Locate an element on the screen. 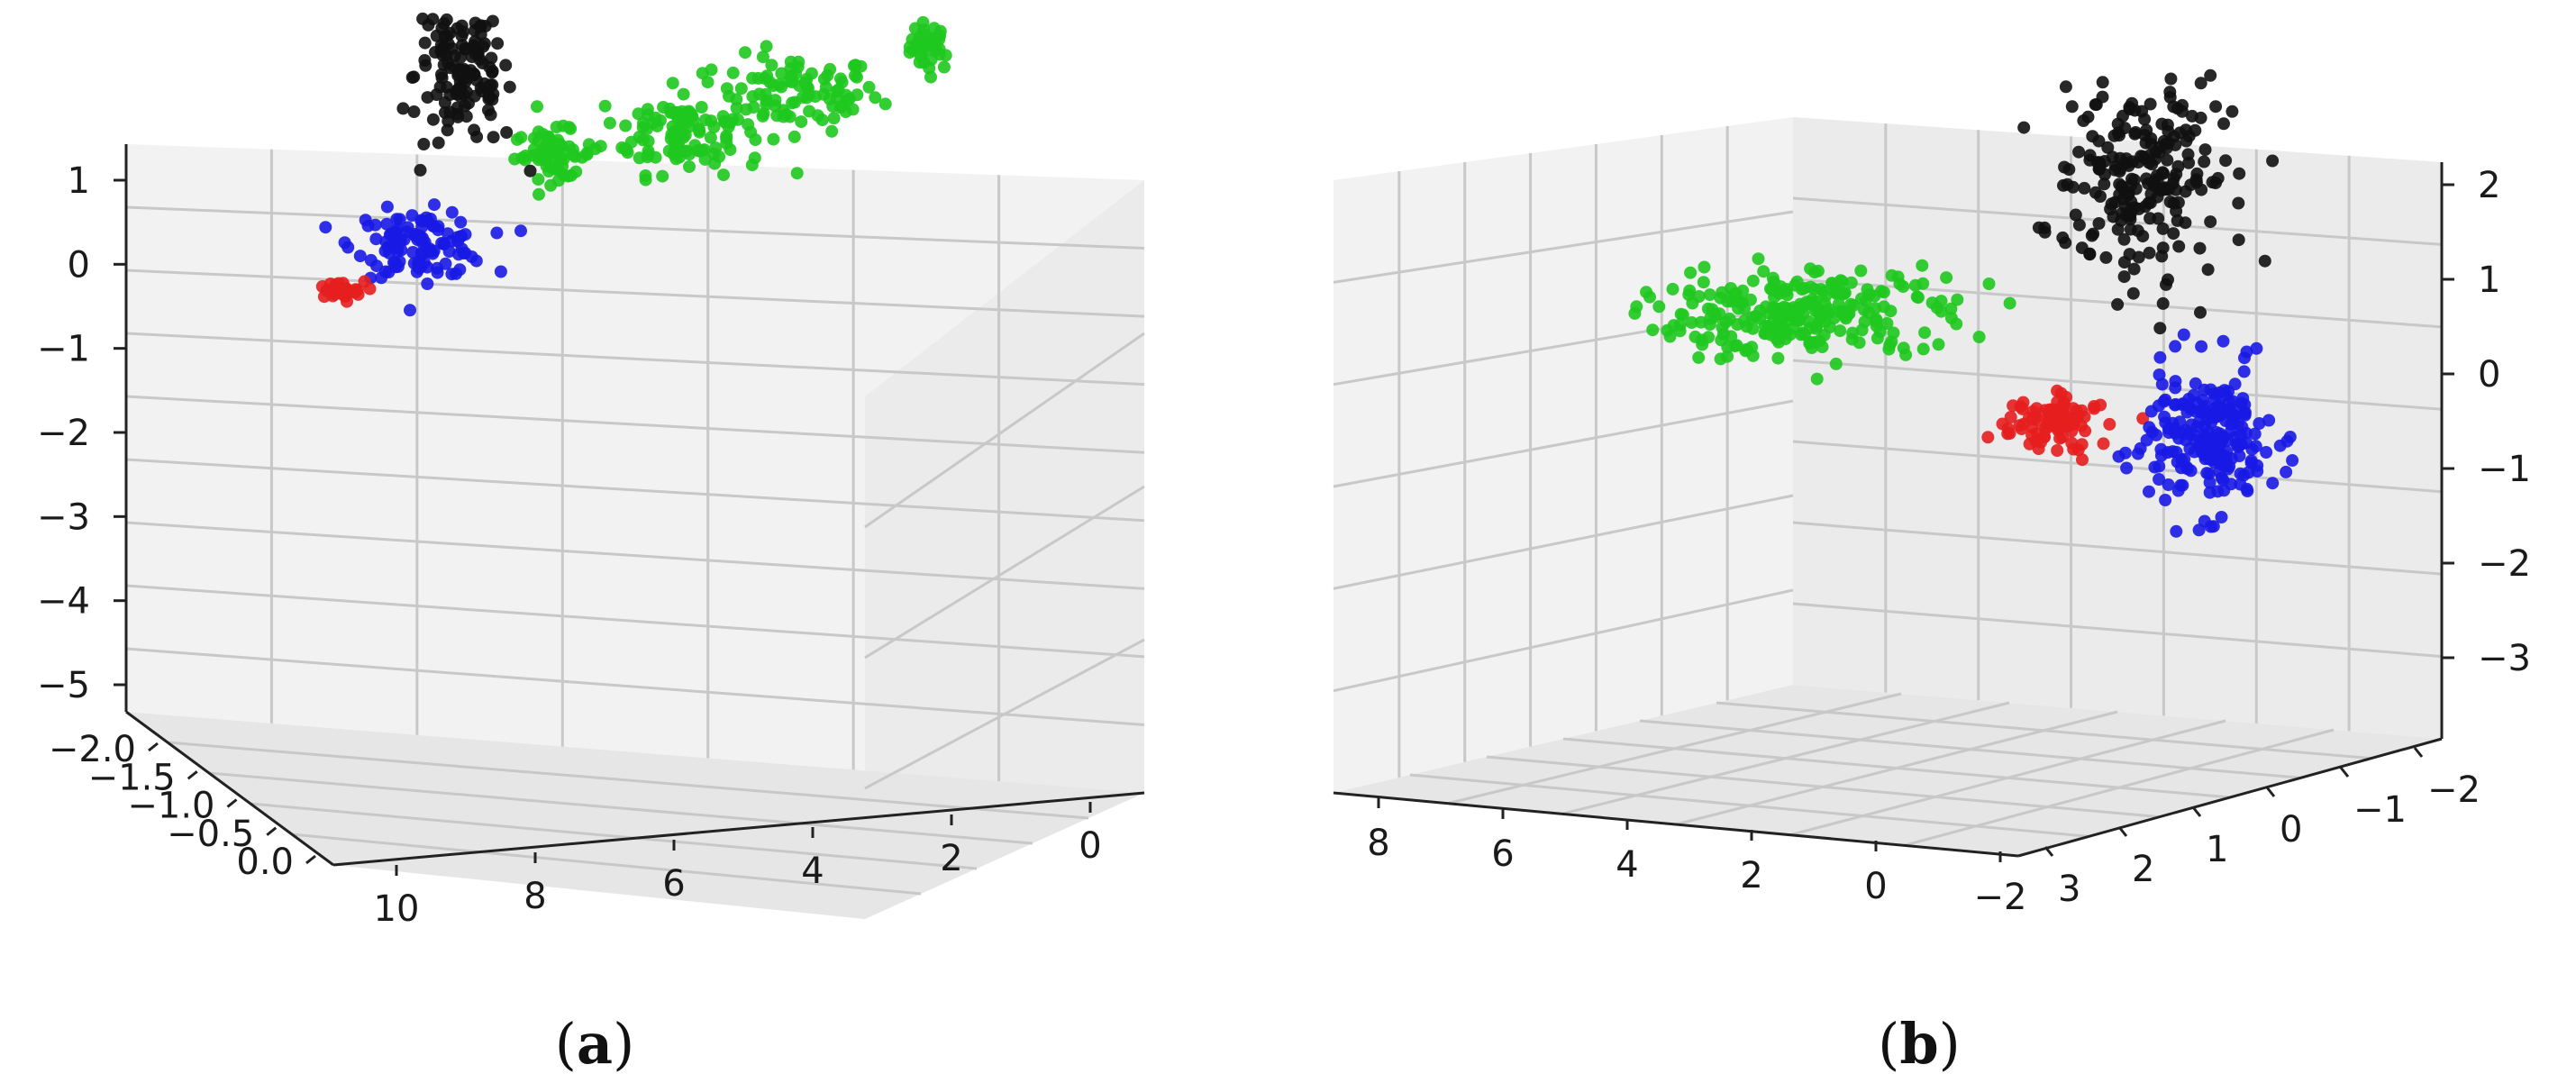 Image resolution: width=2576 pixels, height=1092 pixels. panel-a-x-tick-label: 4 is located at coordinates (812, 872).